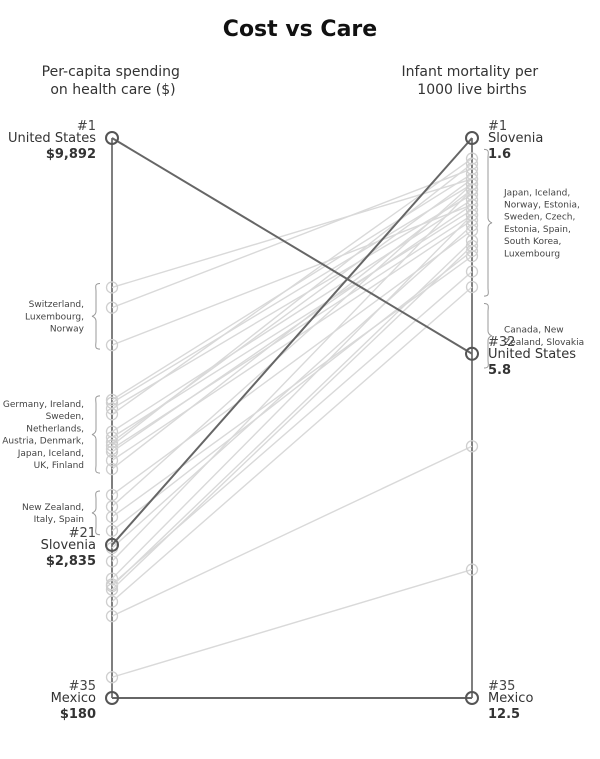 This screenshot has height=759, width=600. Describe the element at coordinates (472, 698) in the screenshot. I see `mexico-right-point` at that location.